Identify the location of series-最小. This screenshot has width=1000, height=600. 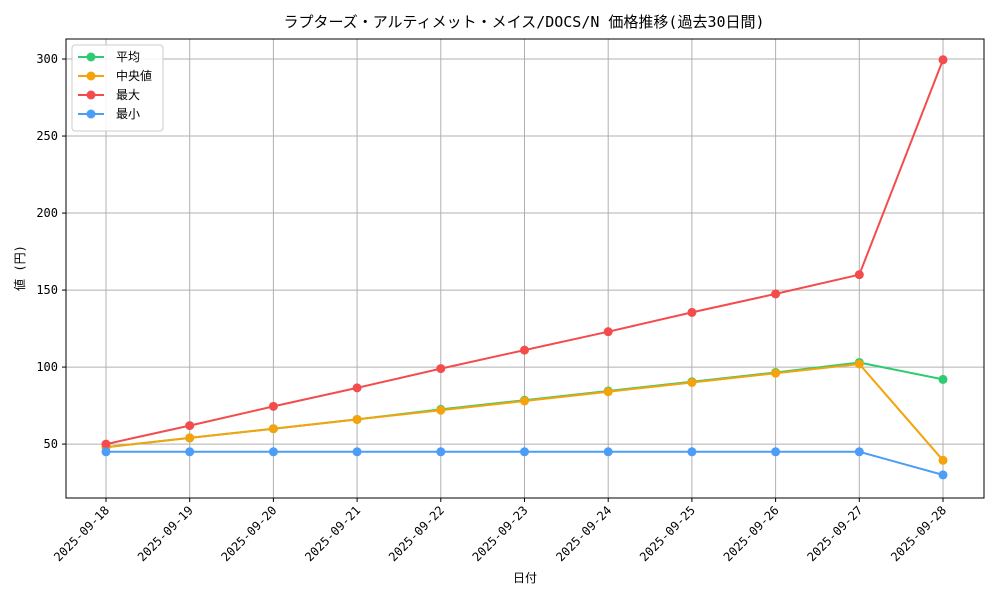
(524, 463).